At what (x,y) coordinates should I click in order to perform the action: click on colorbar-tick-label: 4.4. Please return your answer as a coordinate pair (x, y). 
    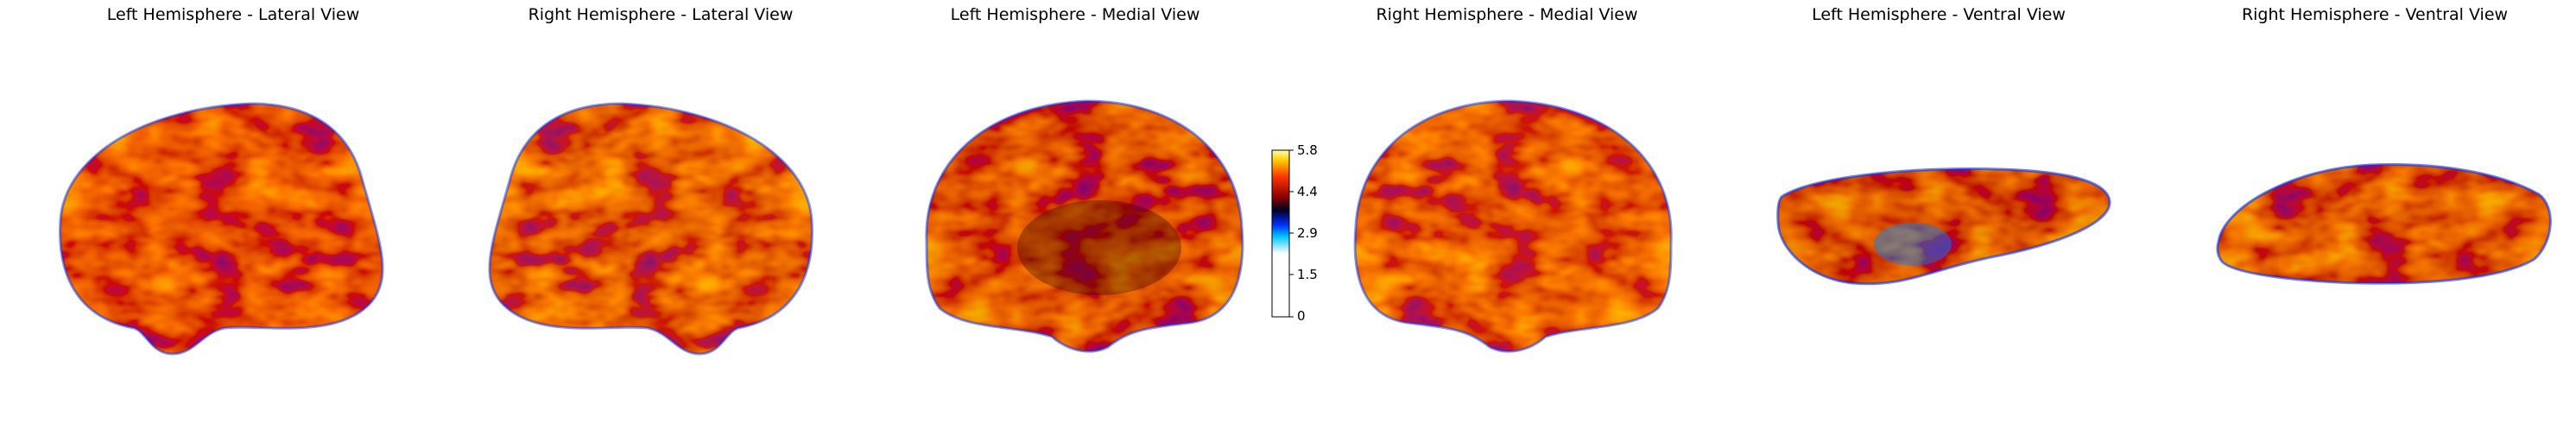
    Looking at the image, I should click on (1307, 191).